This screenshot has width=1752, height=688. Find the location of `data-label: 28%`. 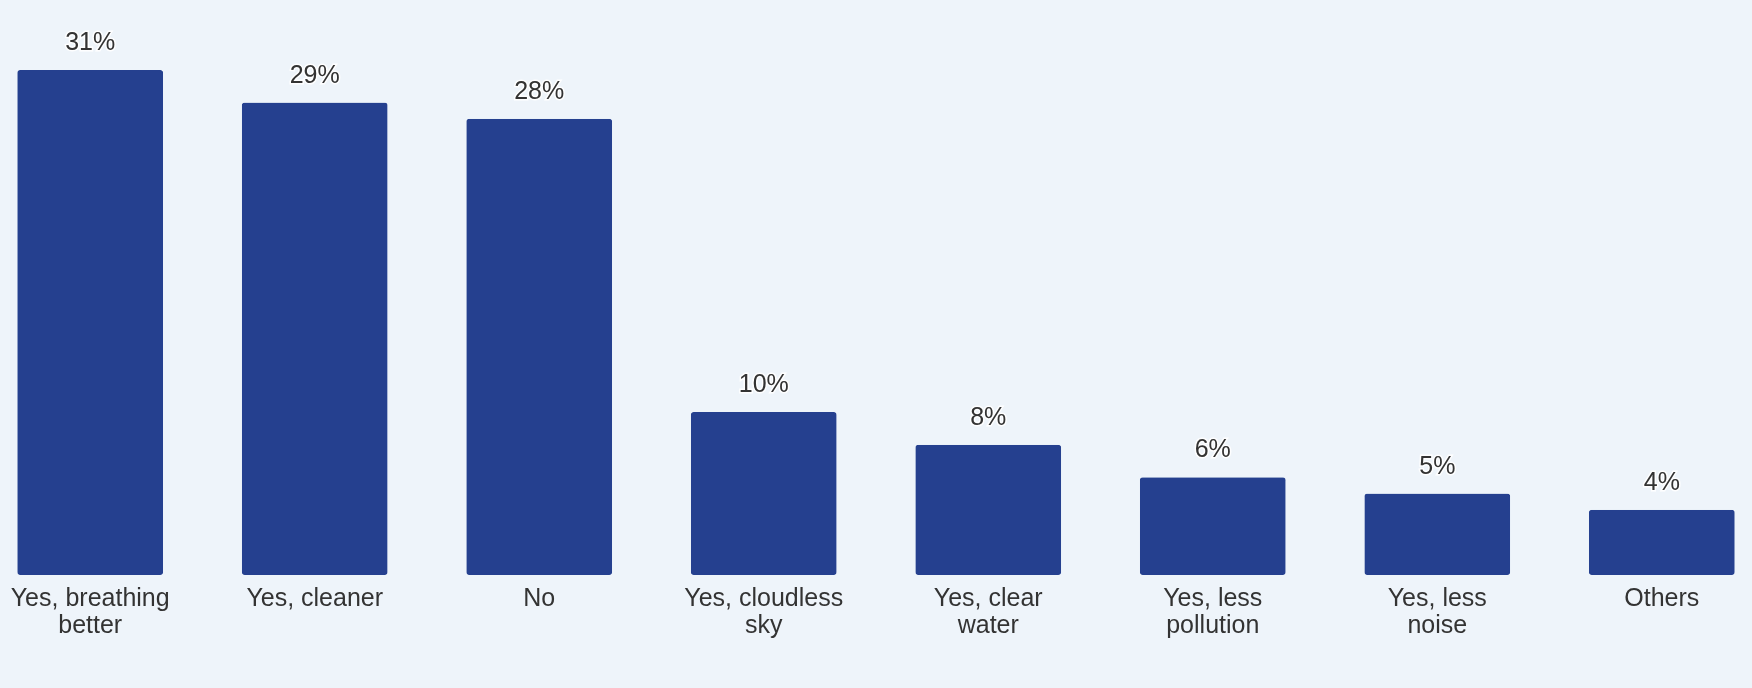

data-label: 28% is located at coordinates (539, 89).